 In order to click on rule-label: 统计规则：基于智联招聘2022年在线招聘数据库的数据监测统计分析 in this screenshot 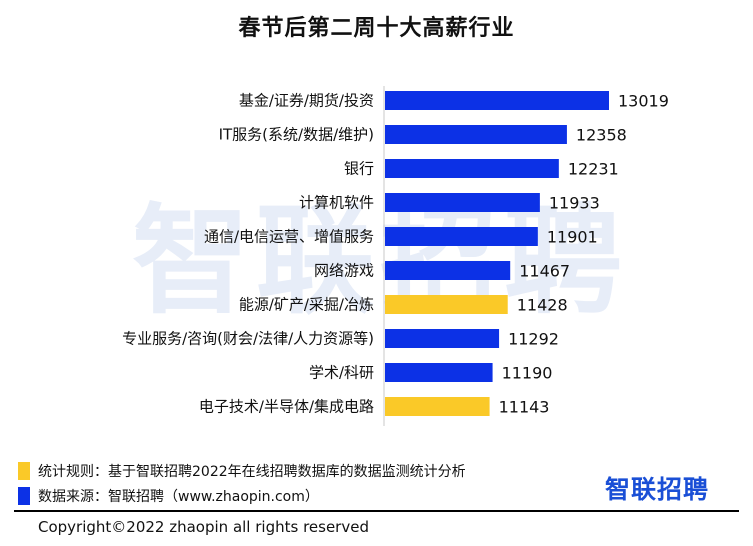, I will do `click(252, 472)`.